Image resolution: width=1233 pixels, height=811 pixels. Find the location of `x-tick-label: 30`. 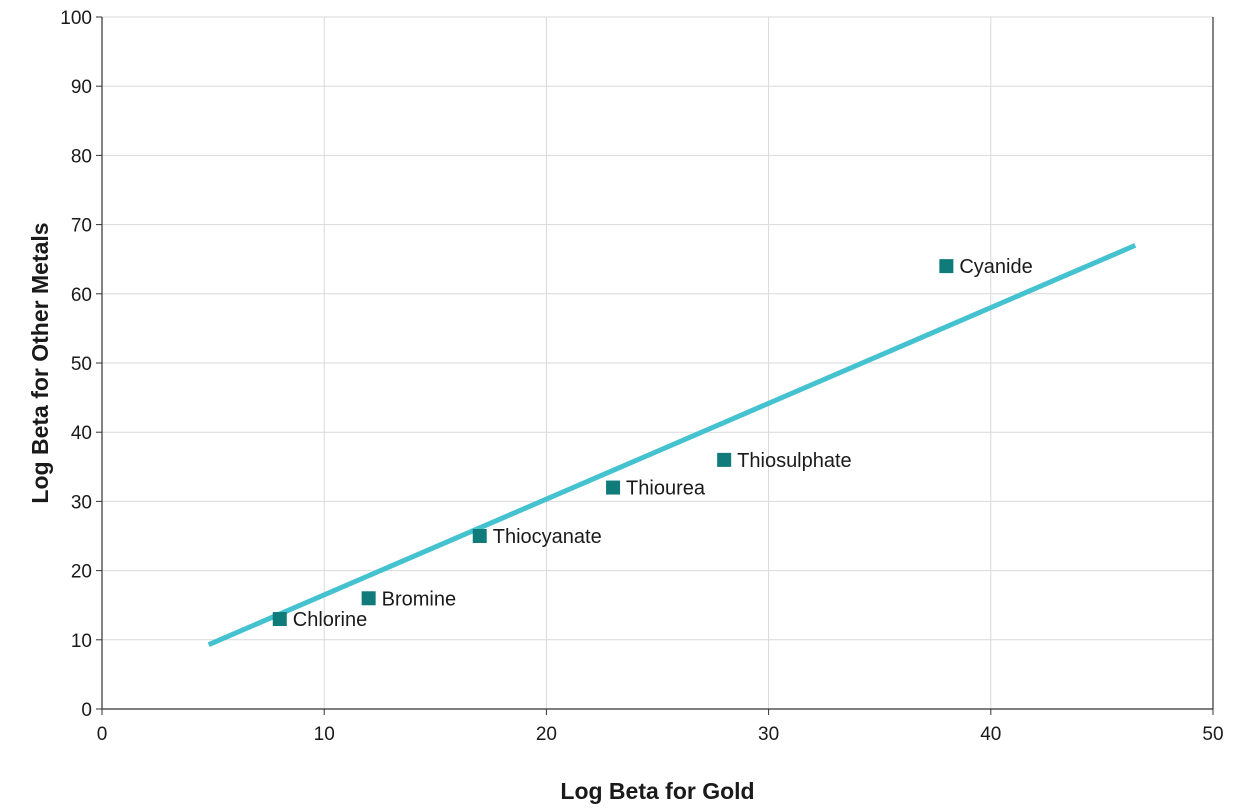

x-tick-label: 30 is located at coordinates (768, 734).